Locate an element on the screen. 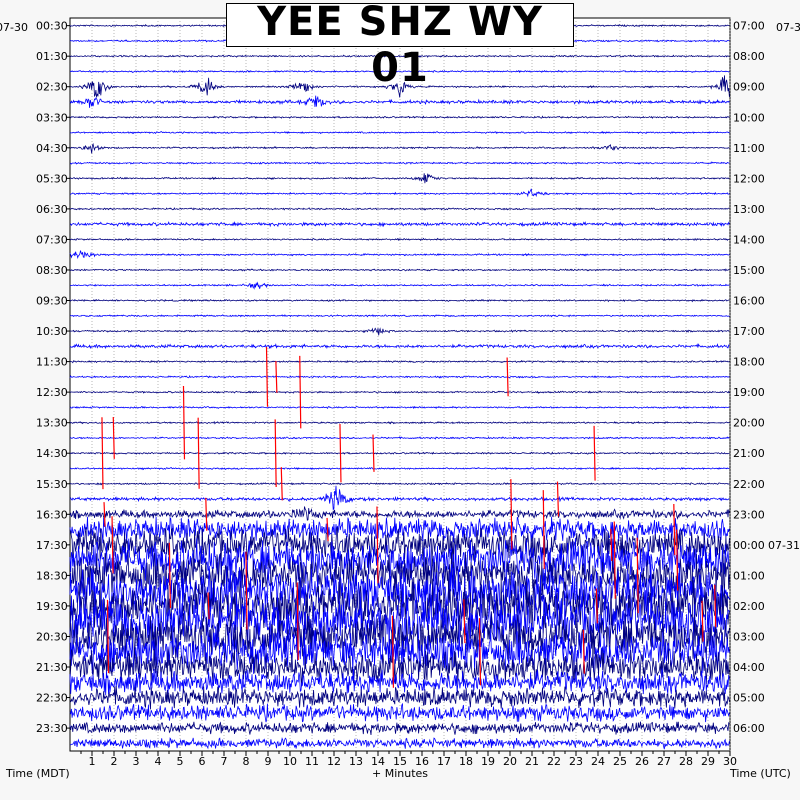 Image resolution: width=800 pixels, height=800 pixels. left-hour-label: 20:30 is located at coordinates (52, 636).